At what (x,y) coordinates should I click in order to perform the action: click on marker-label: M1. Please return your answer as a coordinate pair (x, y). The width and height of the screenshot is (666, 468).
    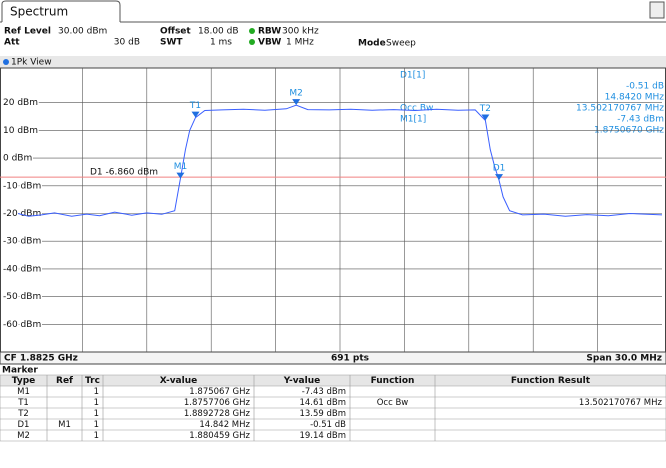
    Looking at the image, I should click on (181, 167).